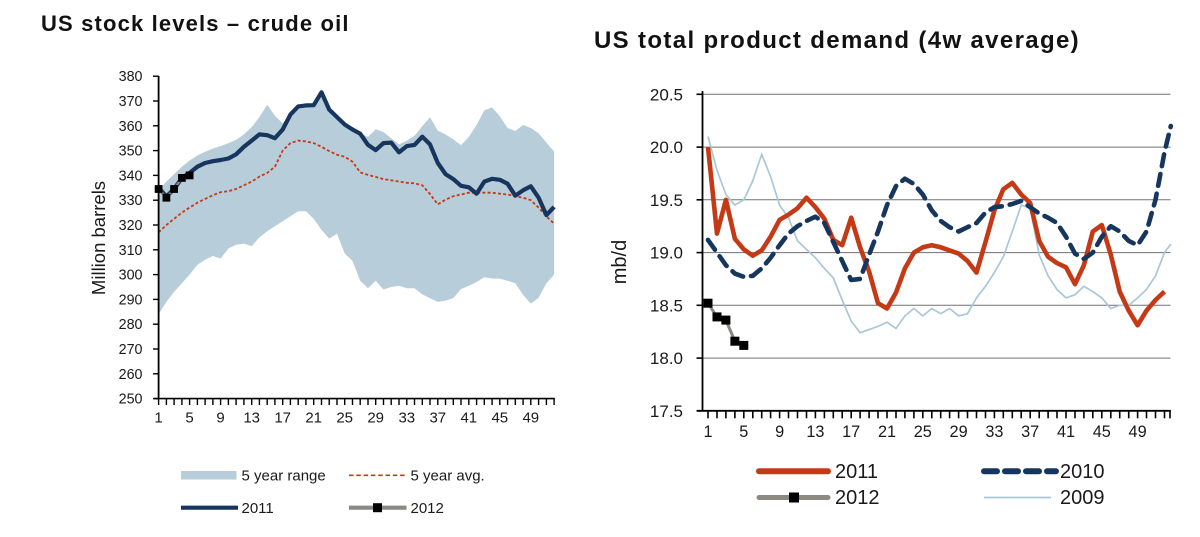 This screenshot has height=537, width=1200. What do you see at coordinates (131, 251) in the screenshot?
I see `svg-text: 310` at bounding box center [131, 251].